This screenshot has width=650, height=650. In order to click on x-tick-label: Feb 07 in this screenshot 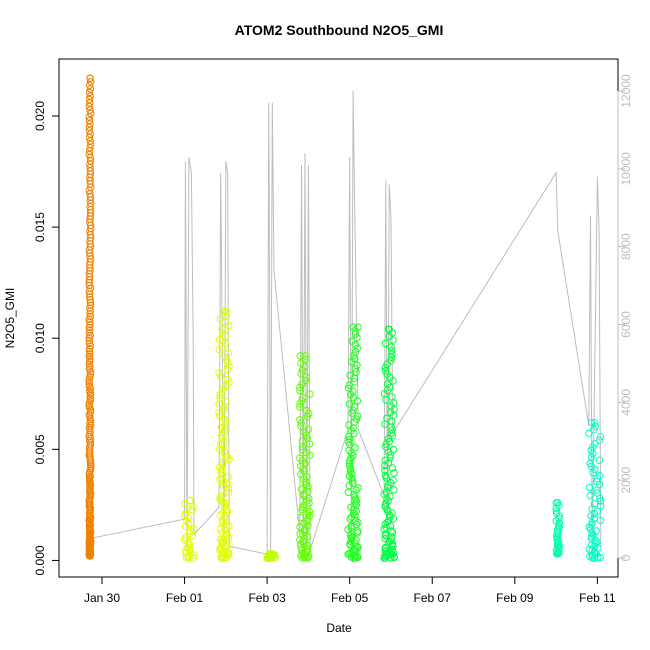, I will do `click(433, 598)`.